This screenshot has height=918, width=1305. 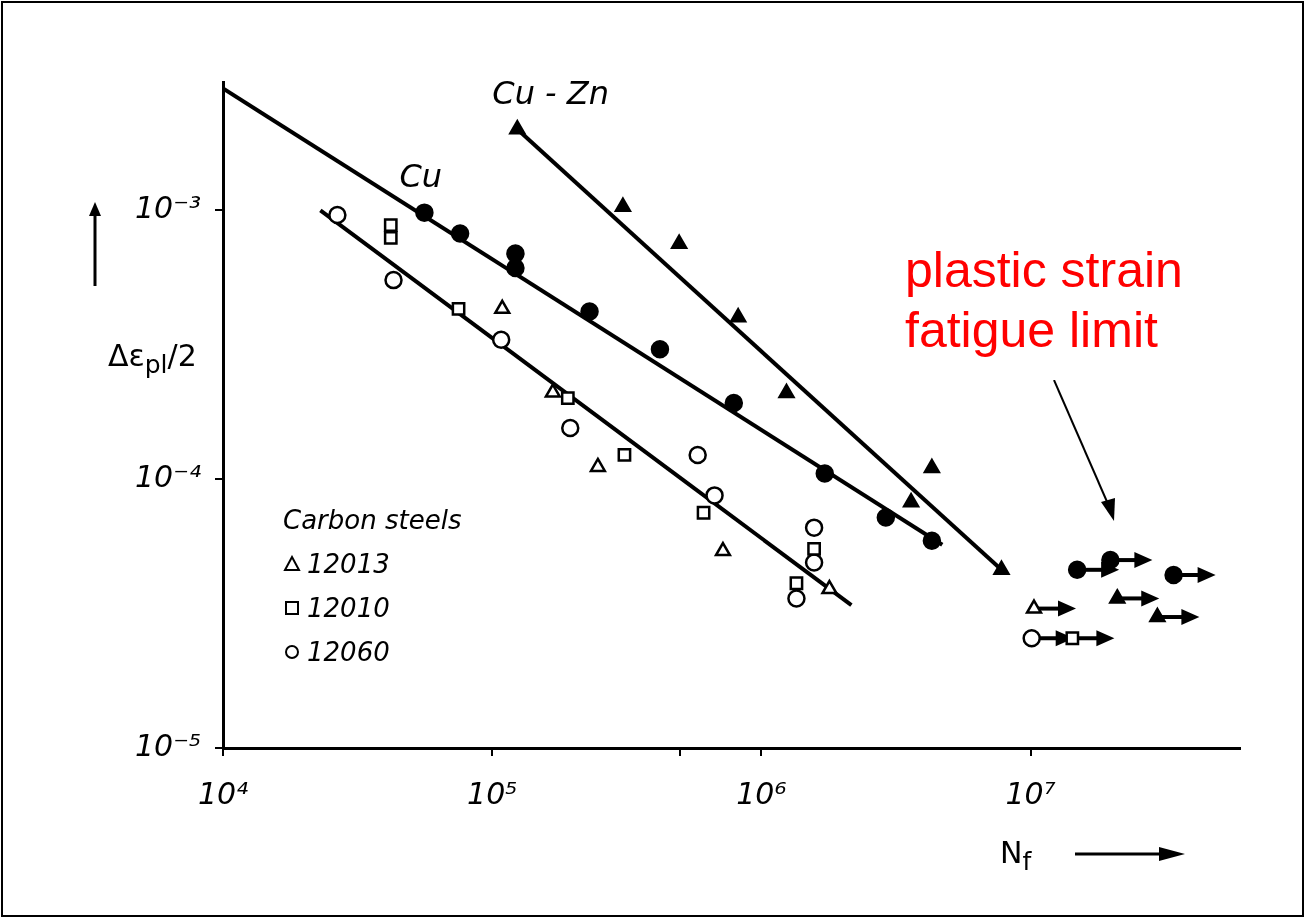 What do you see at coordinates (223, 793) in the screenshot?
I see `x-tick-label: 10⁴` at bounding box center [223, 793].